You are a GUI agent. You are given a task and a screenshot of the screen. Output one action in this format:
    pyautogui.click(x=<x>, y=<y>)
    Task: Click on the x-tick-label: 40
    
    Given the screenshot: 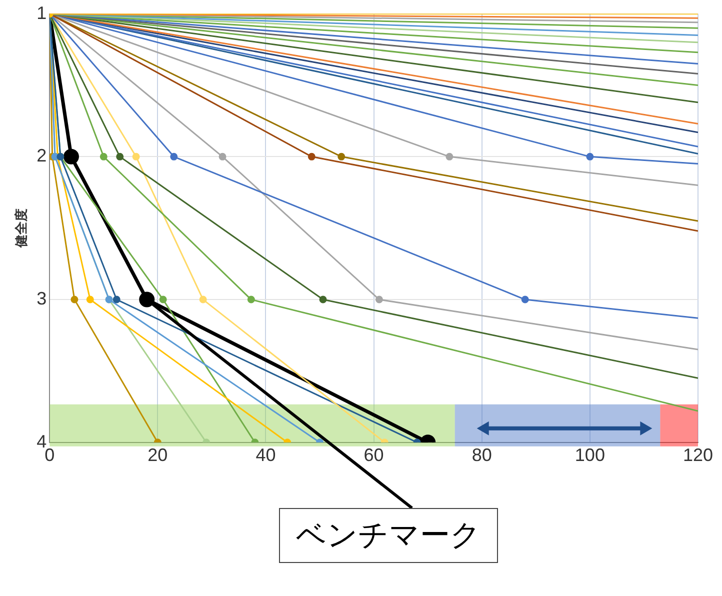 What is the action you would take?
    pyautogui.click(x=266, y=455)
    